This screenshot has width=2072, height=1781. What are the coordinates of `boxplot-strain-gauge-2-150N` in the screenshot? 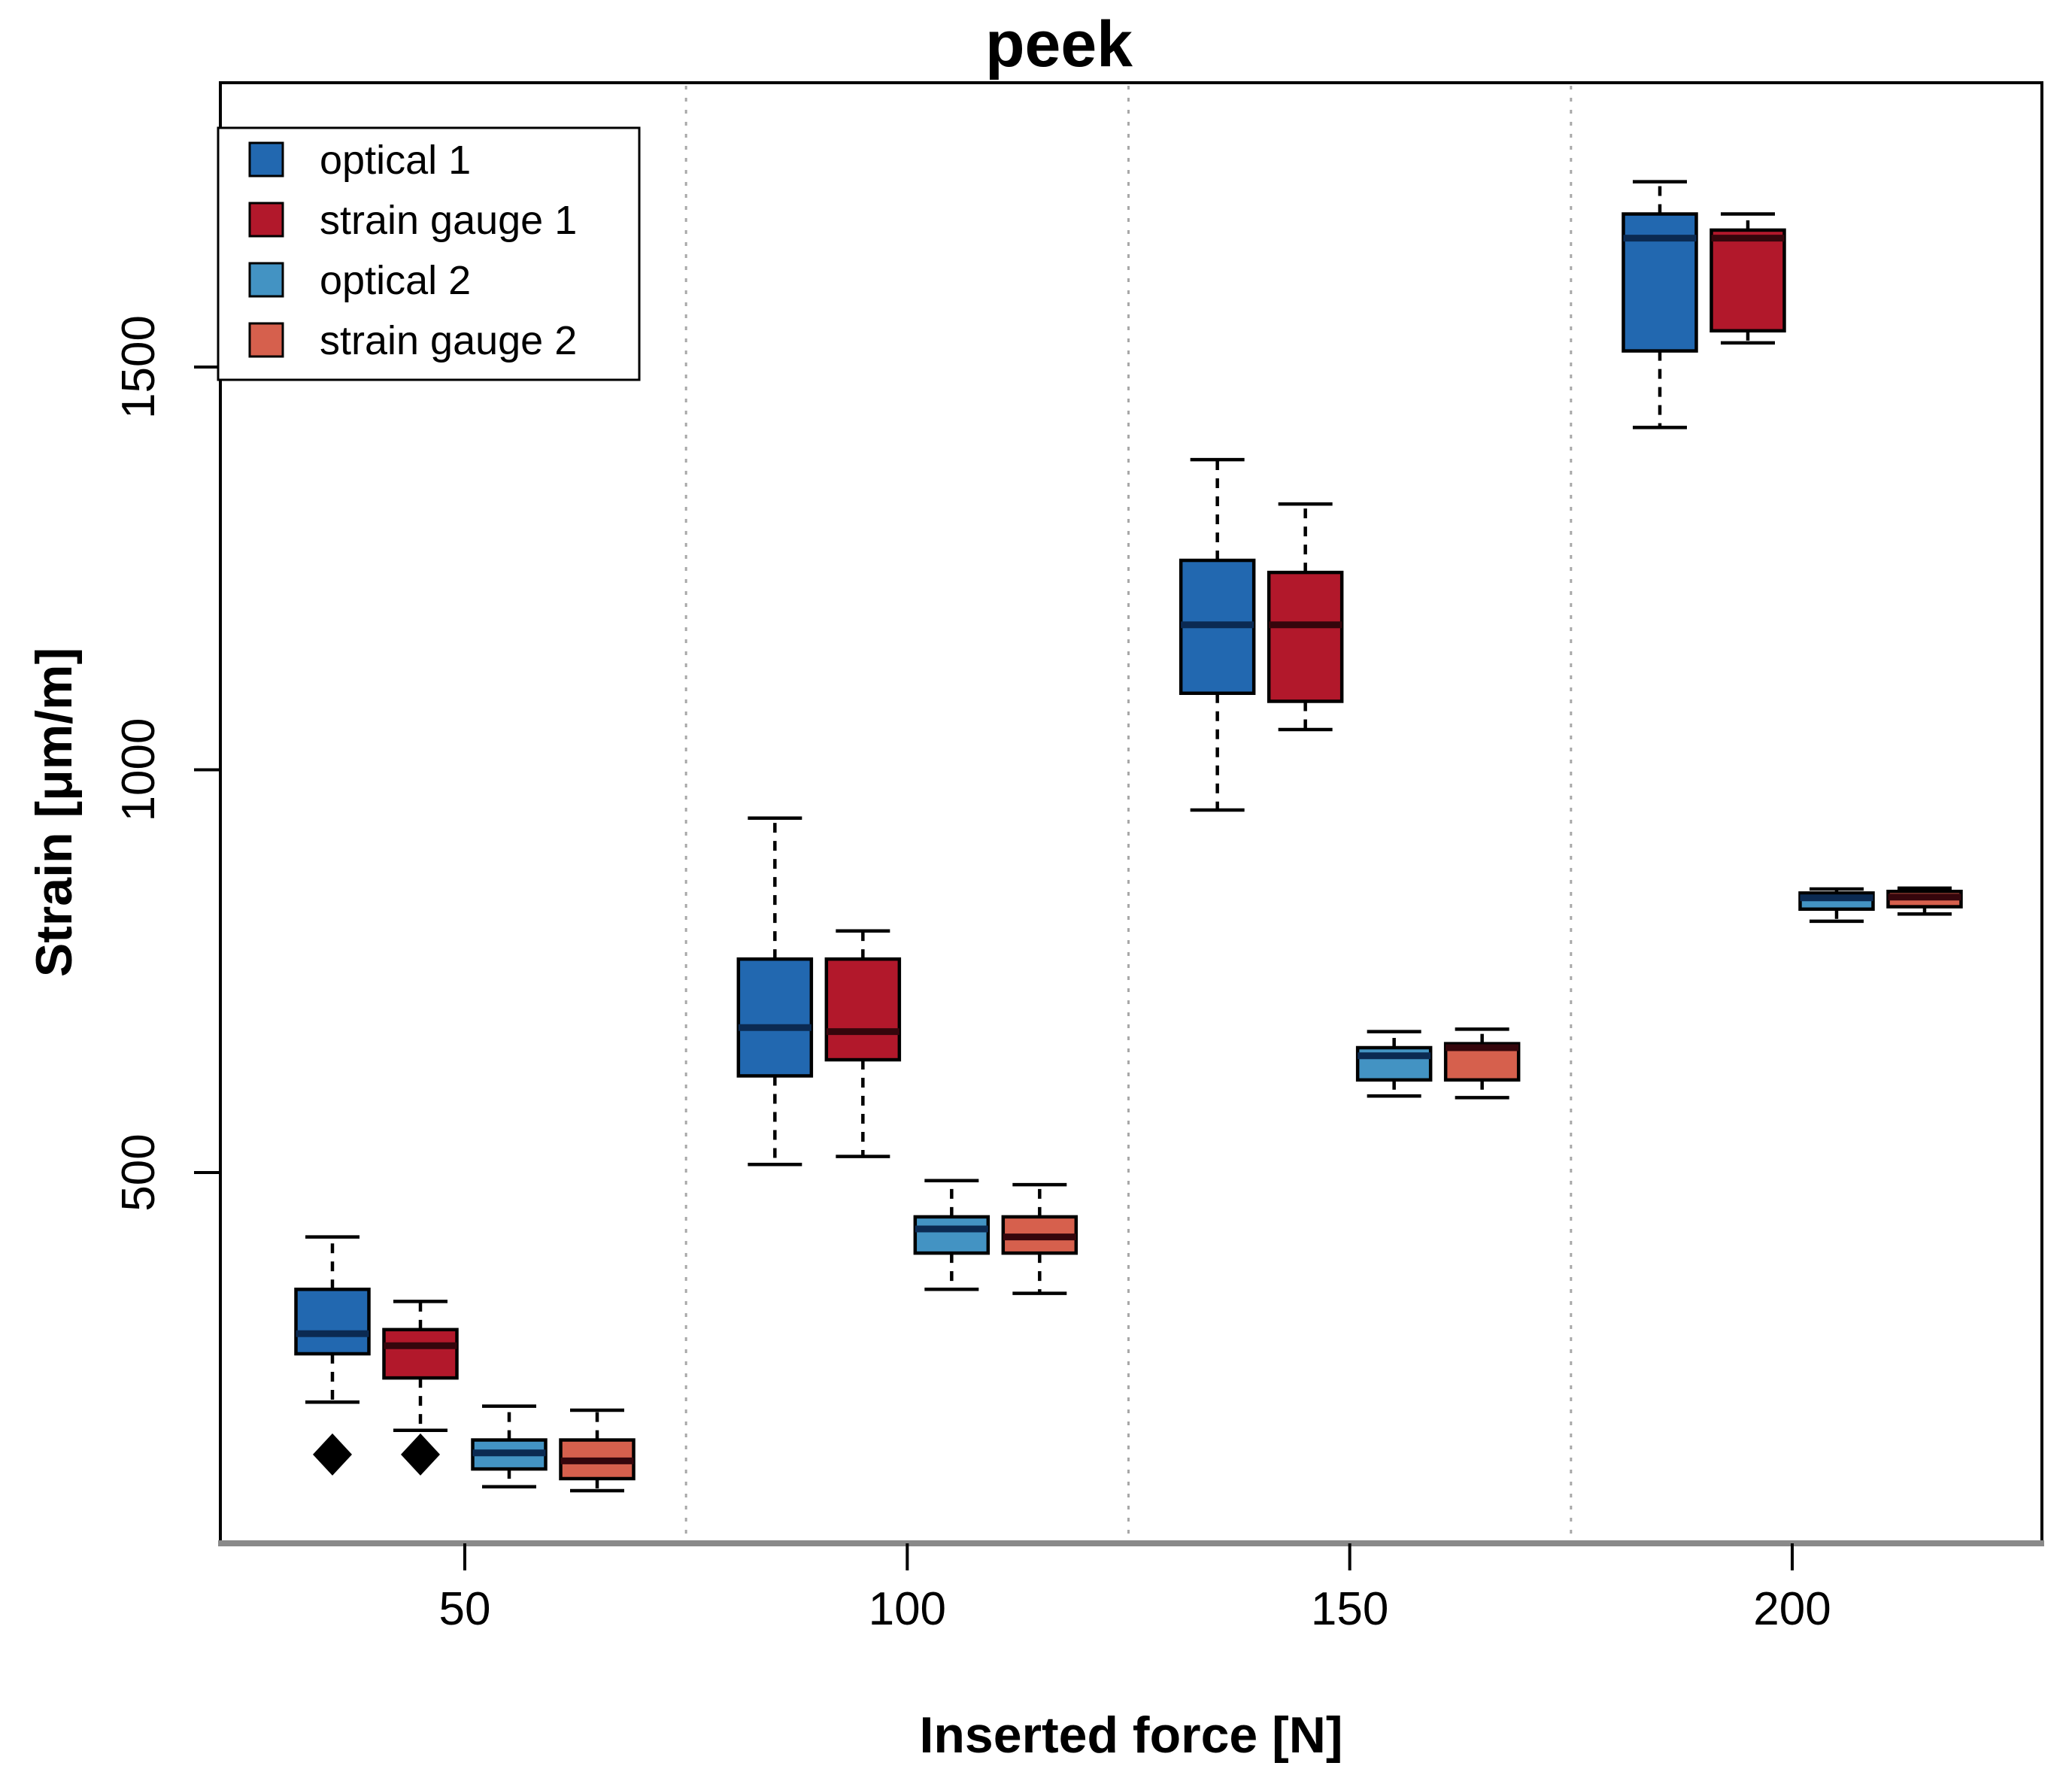 It's located at (1482, 1063).